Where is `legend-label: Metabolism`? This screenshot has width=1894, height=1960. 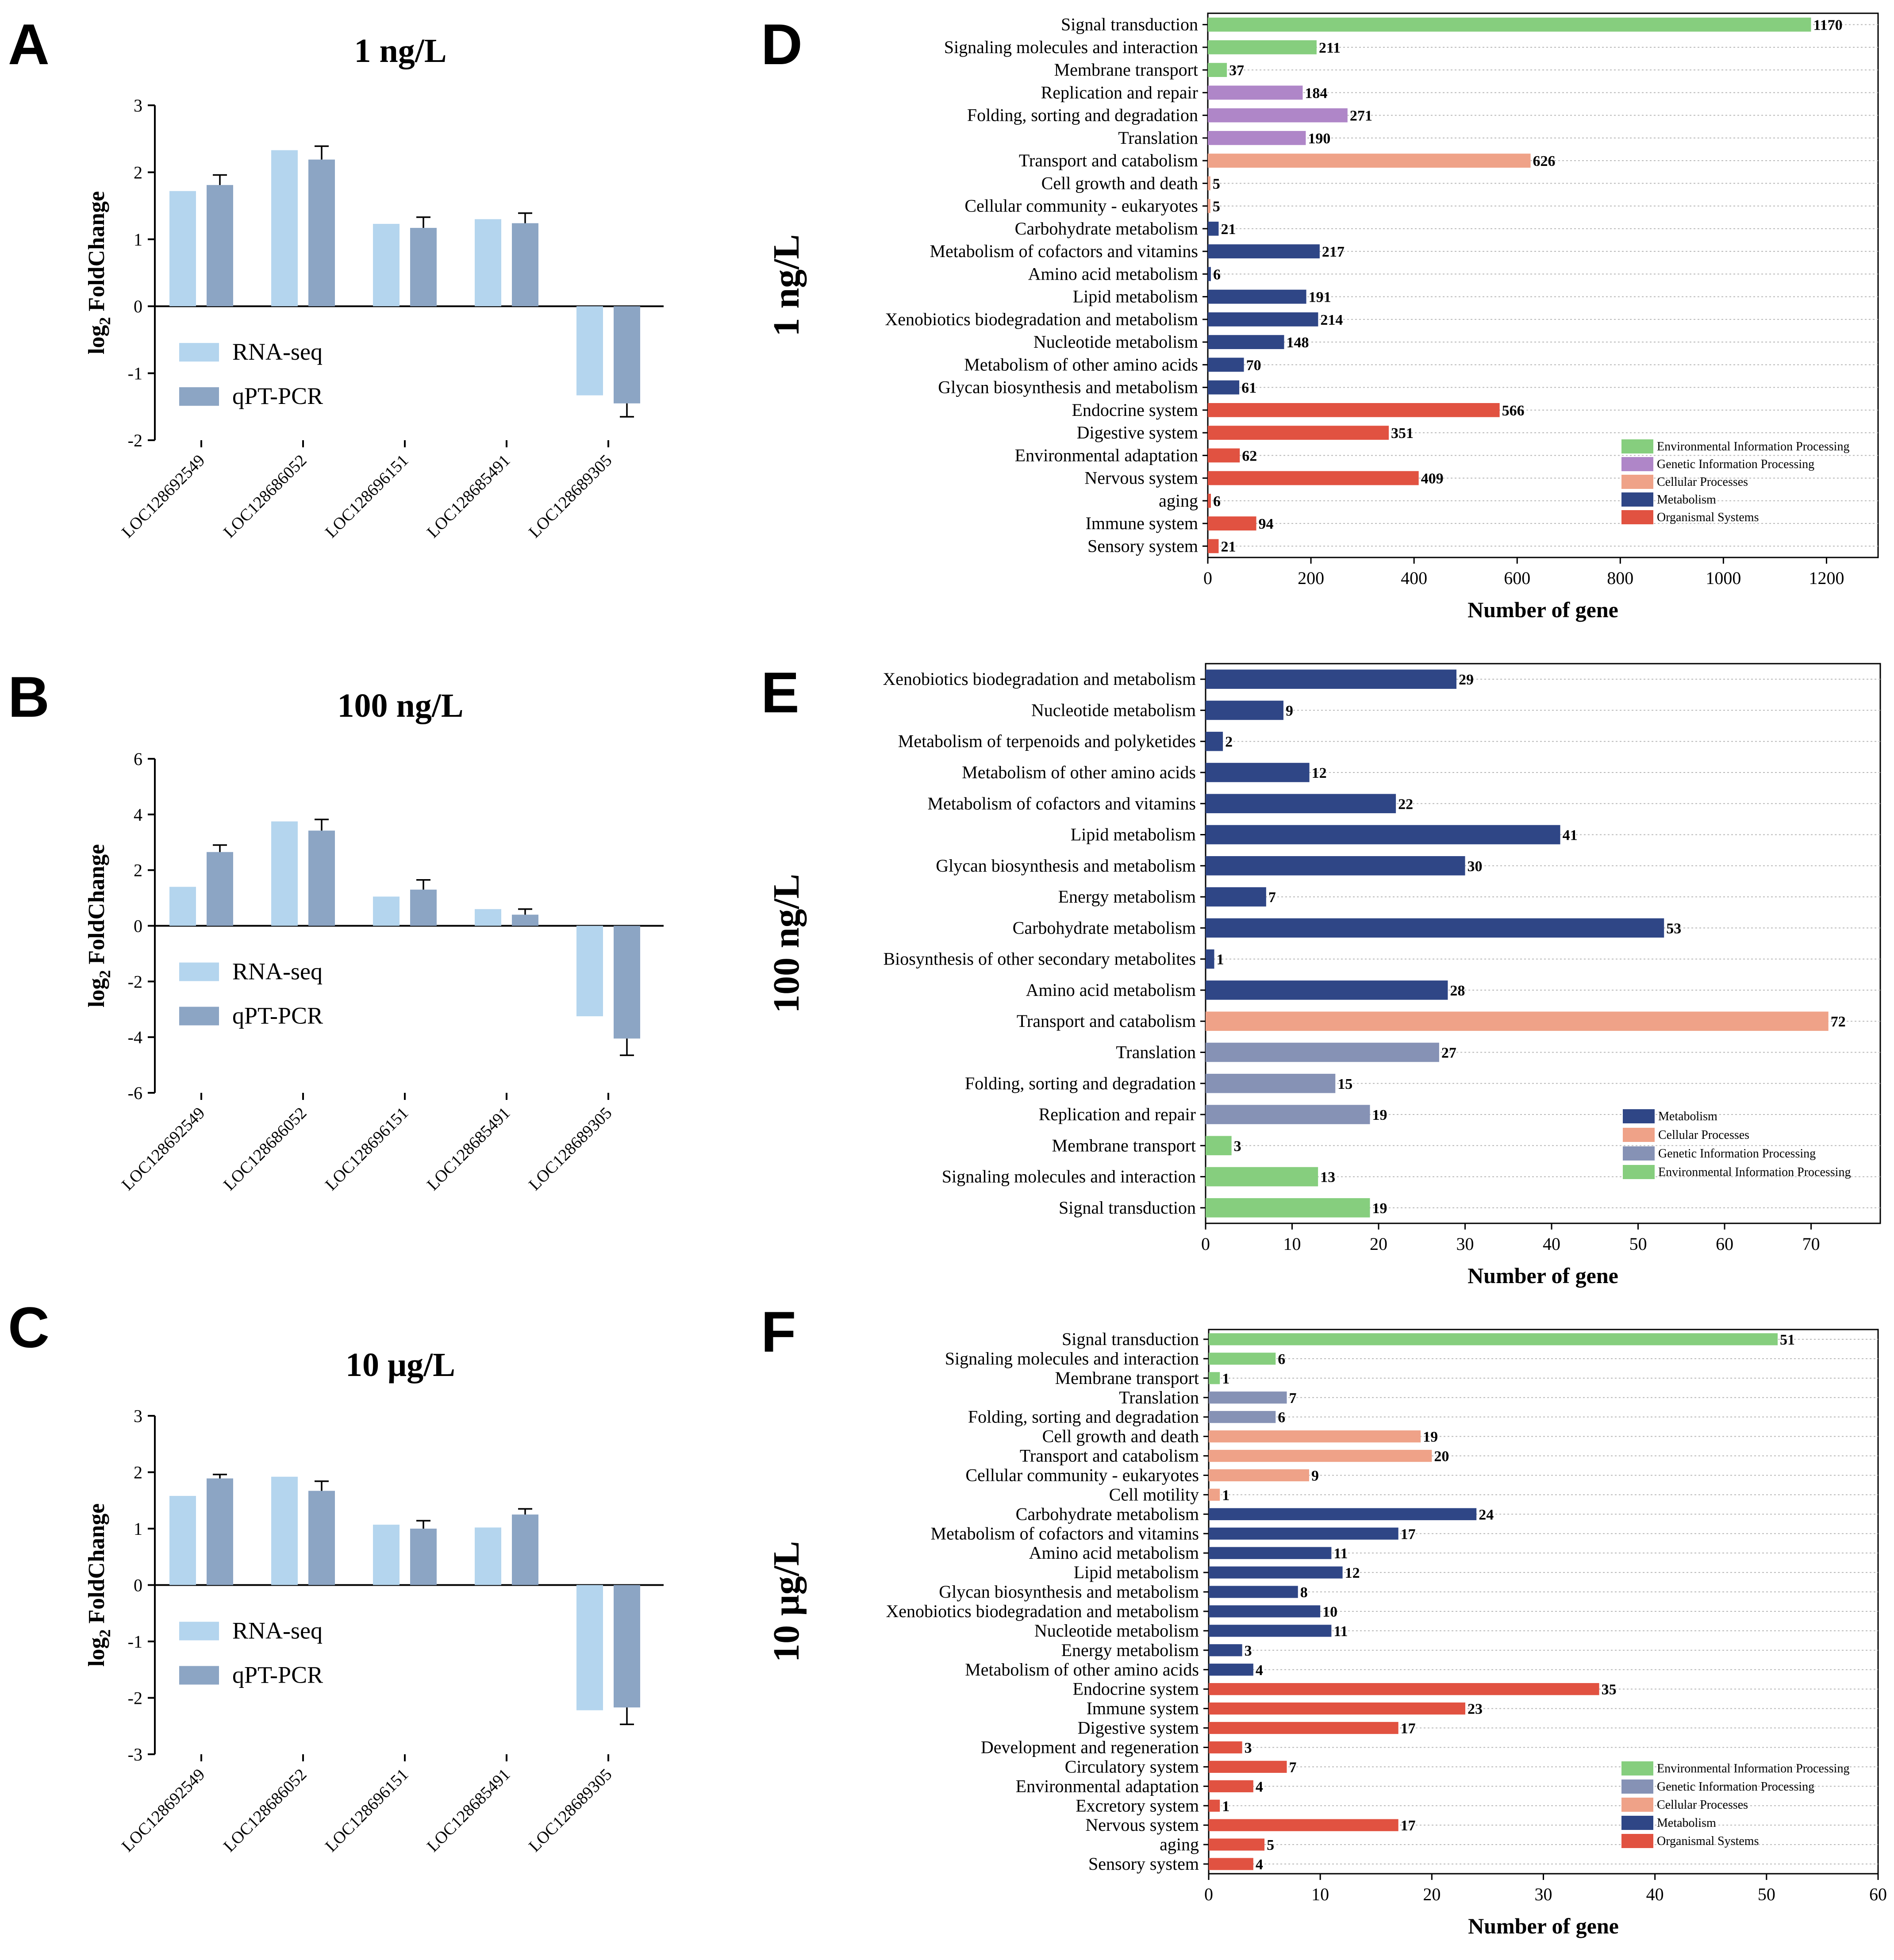 legend-label: Metabolism is located at coordinates (1687, 1116).